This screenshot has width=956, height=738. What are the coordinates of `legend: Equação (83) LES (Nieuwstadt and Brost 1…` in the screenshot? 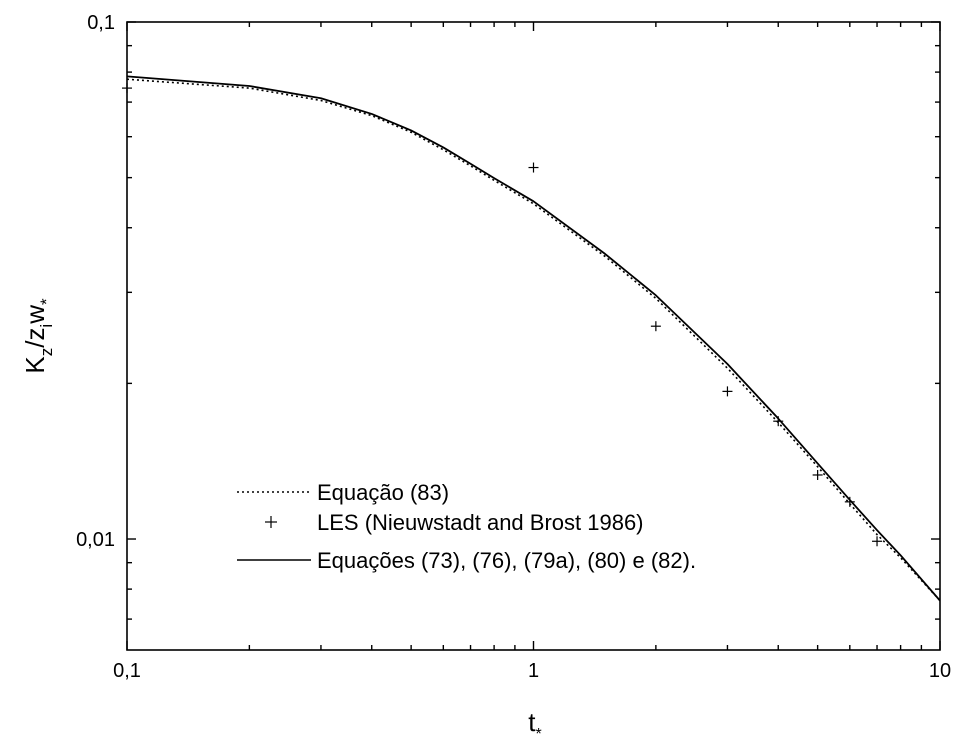 It's located at (466, 526).